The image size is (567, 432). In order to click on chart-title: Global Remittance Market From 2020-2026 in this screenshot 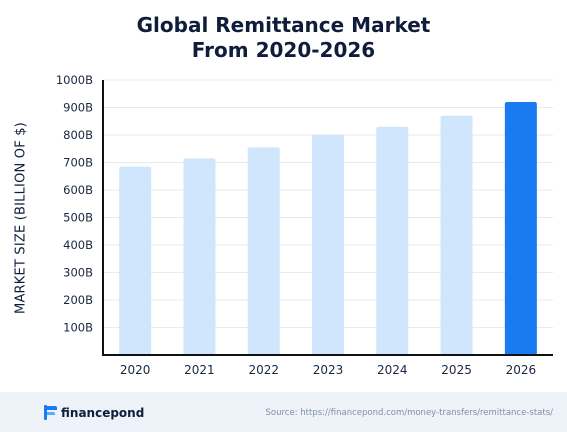, I will do `click(283, 38)`.